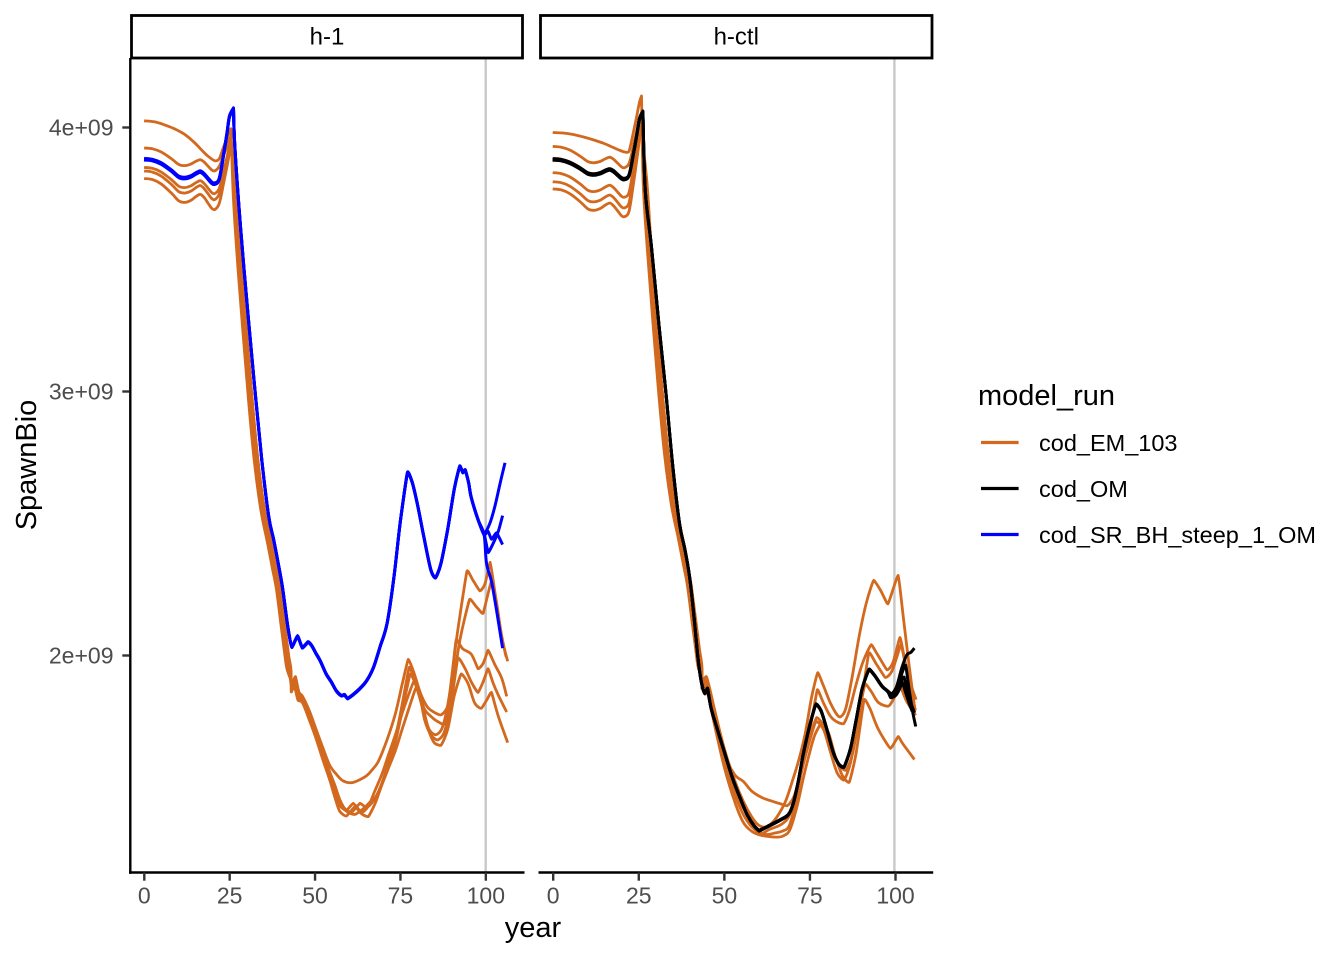 This screenshot has height=965, width=1344. What do you see at coordinates (1046, 396) in the screenshot?
I see `svg-text: model_run` at bounding box center [1046, 396].